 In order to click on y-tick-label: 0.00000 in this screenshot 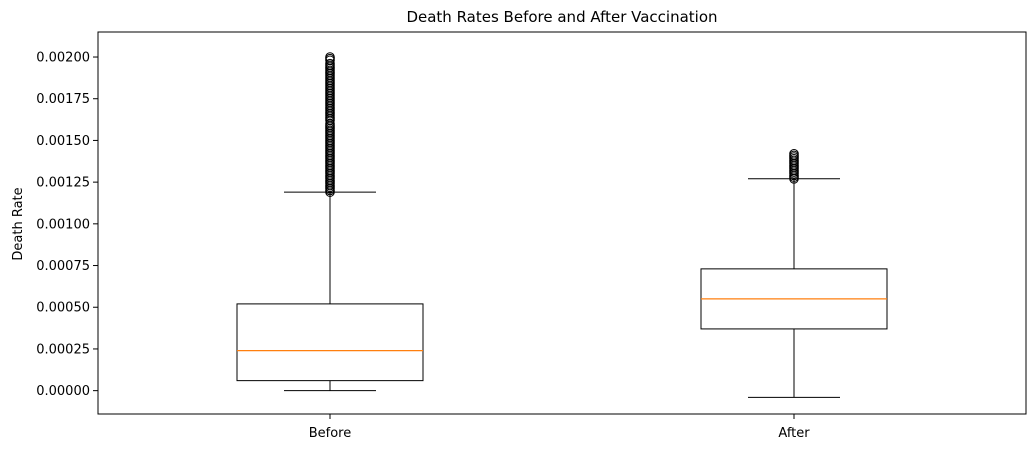, I will do `click(63, 391)`.